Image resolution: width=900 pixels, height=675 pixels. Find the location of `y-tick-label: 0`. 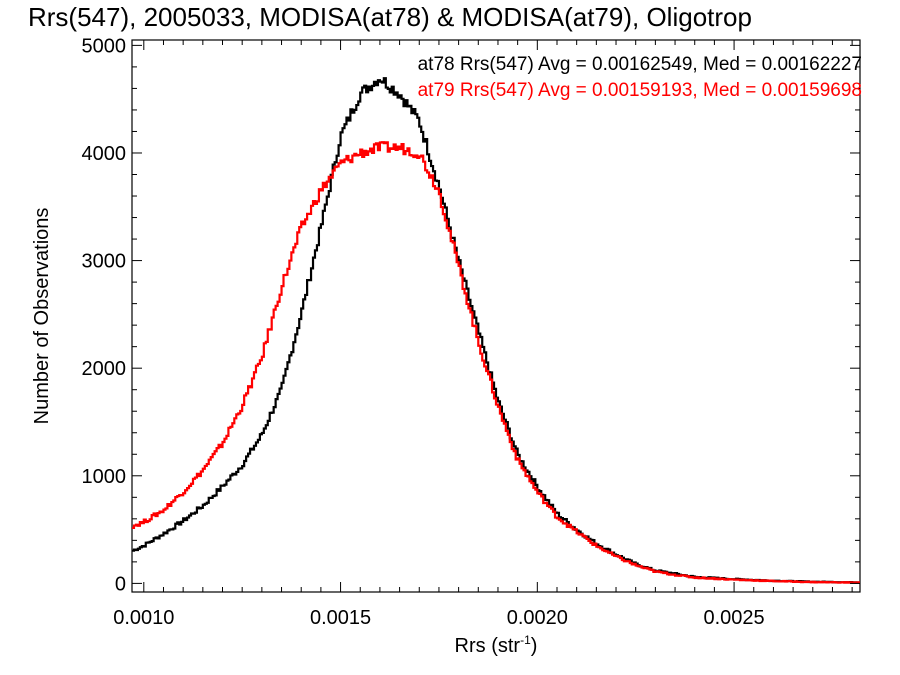

y-tick-label: 0 is located at coordinates (120, 584).